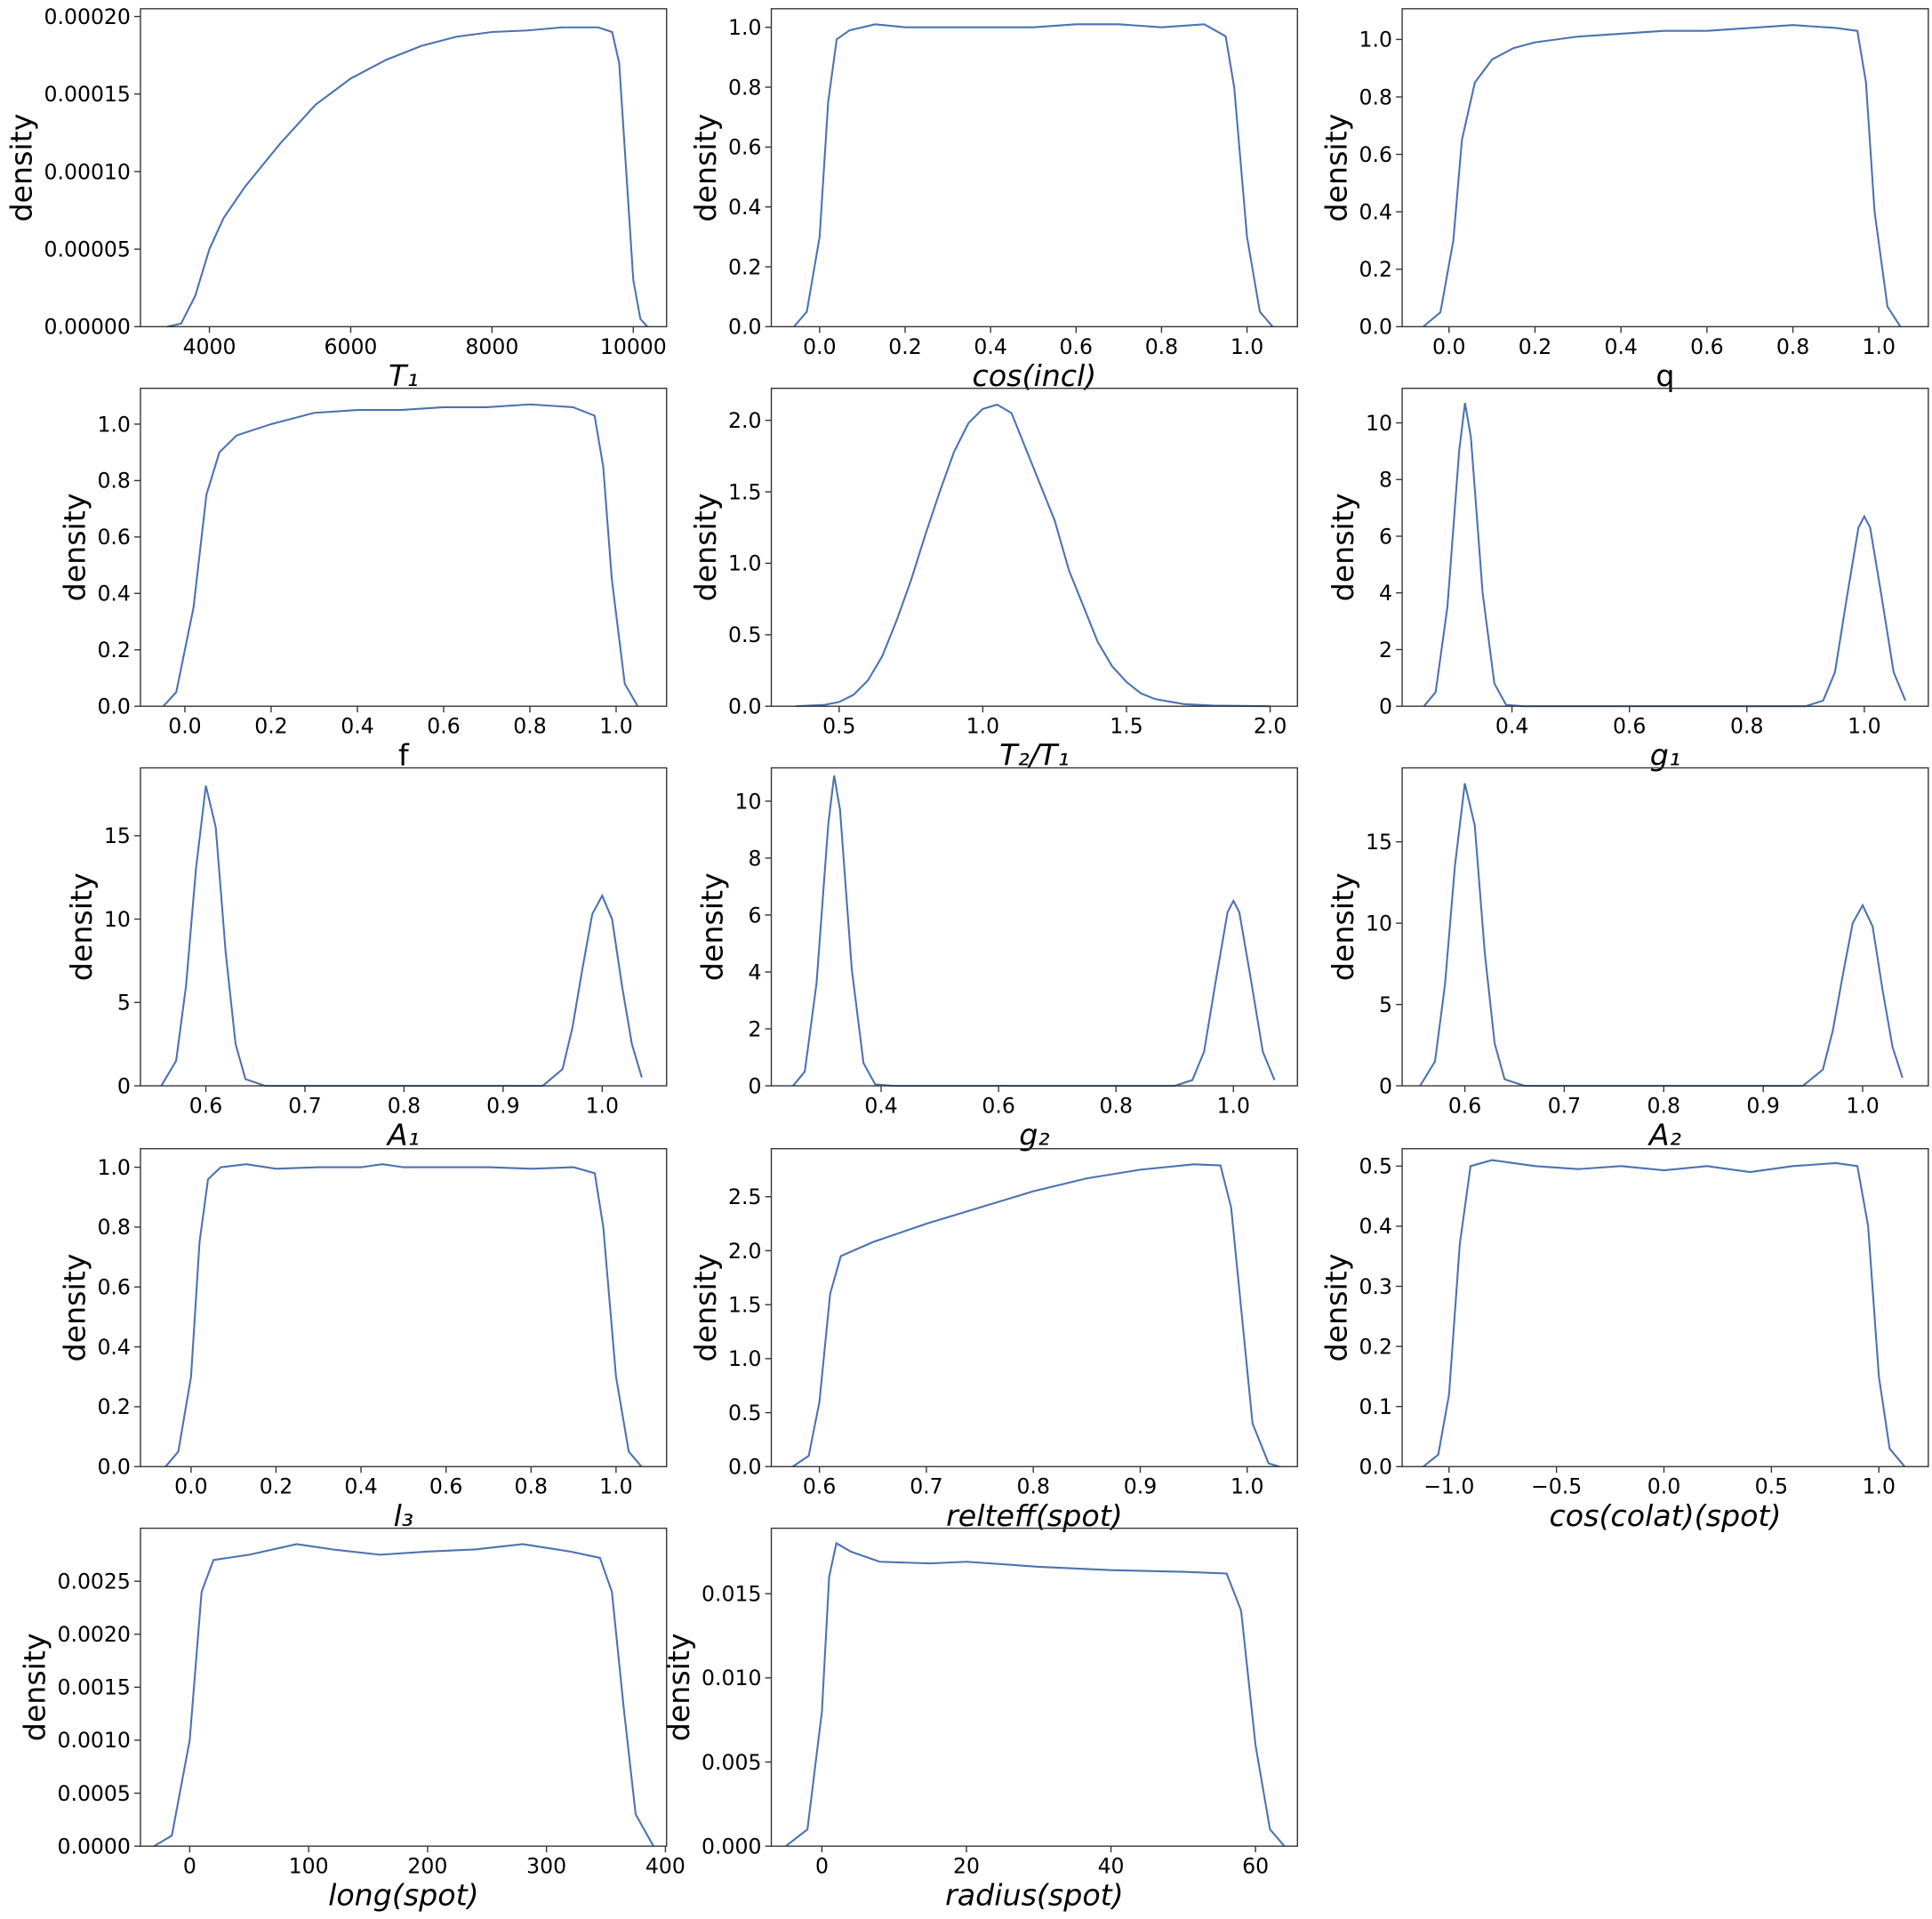 Image resolution: width=1932 pixels, height=1919 pixels. I want to click on y-tick-label: 0.000, so click(731, 1846).